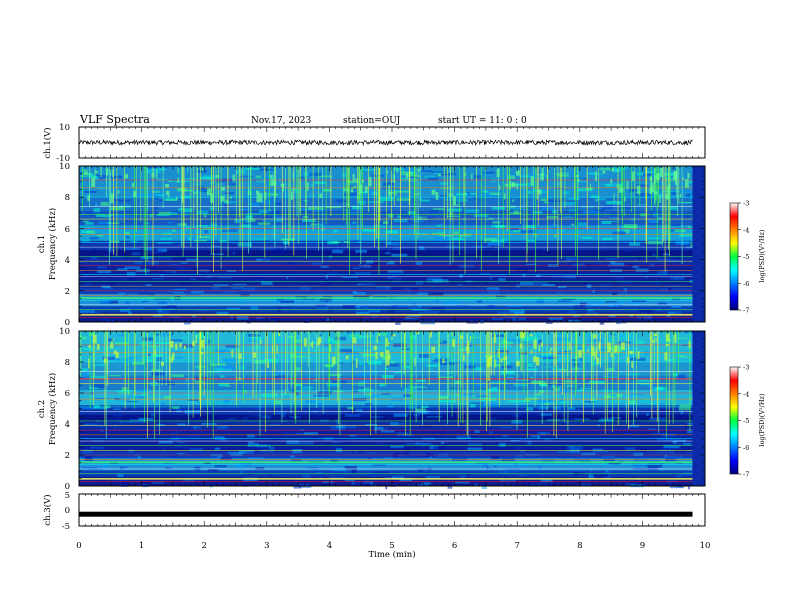  What do you see at coordinates (743, 421) in the screenshot?
I see `ch2-colorbar-ticks: -3-4-5-6-7` at bounding box center [743, 421].